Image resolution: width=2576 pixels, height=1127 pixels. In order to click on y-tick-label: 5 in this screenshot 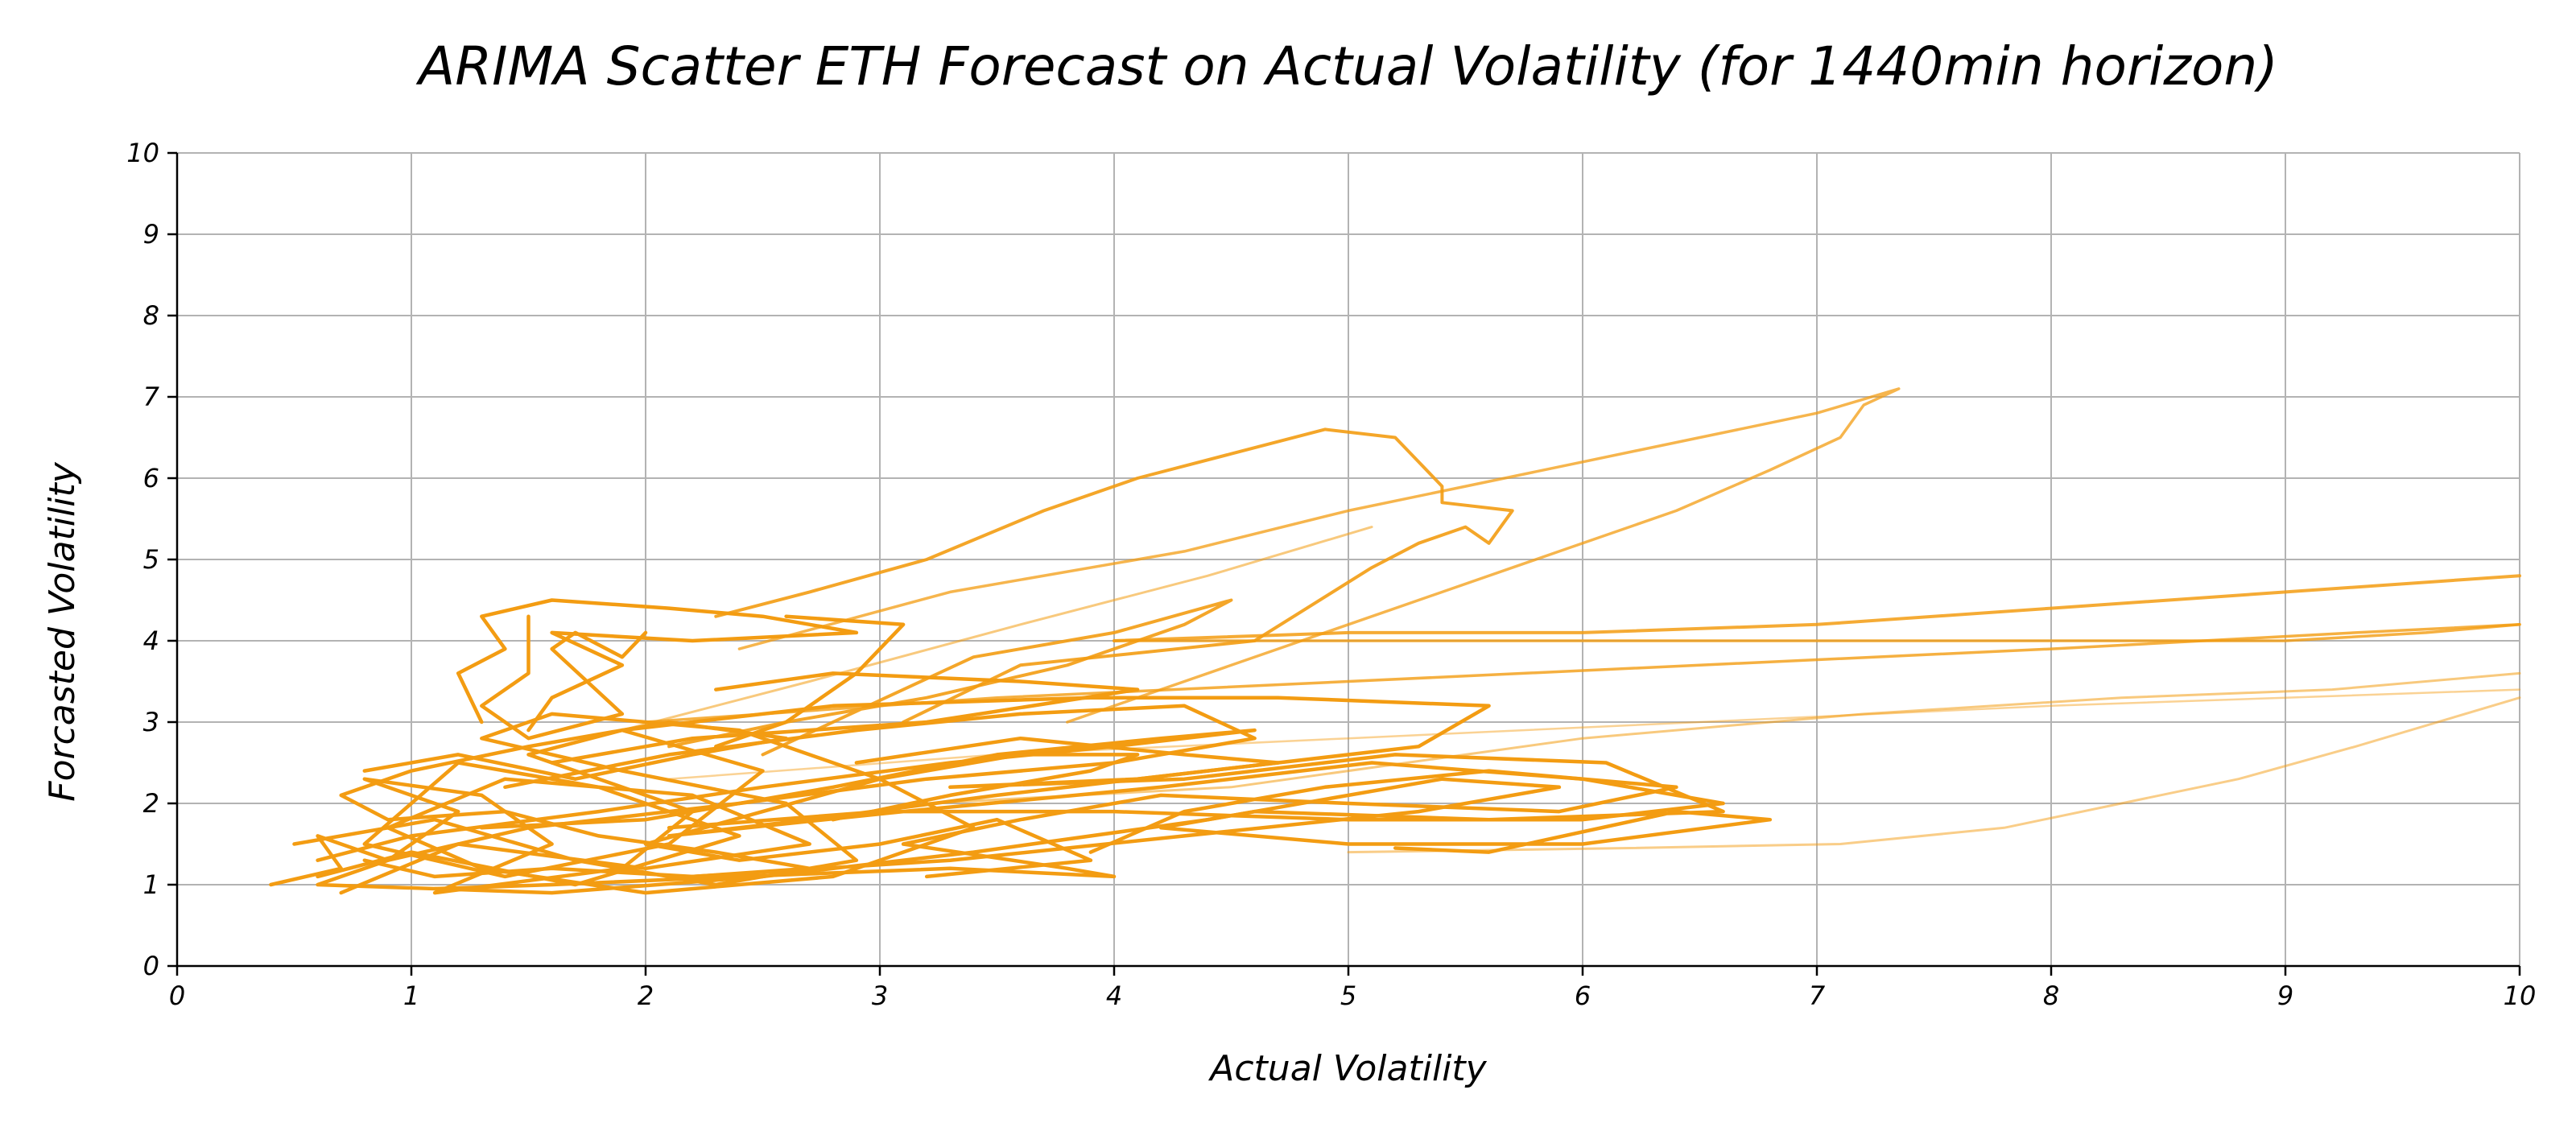, I will do `click(151, 559)`.